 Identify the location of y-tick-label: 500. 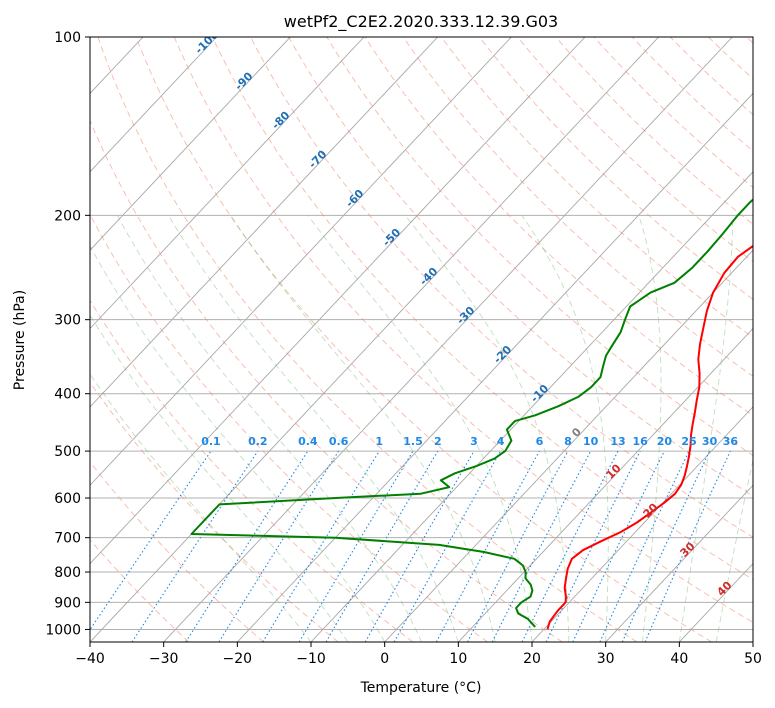
(67, 452).